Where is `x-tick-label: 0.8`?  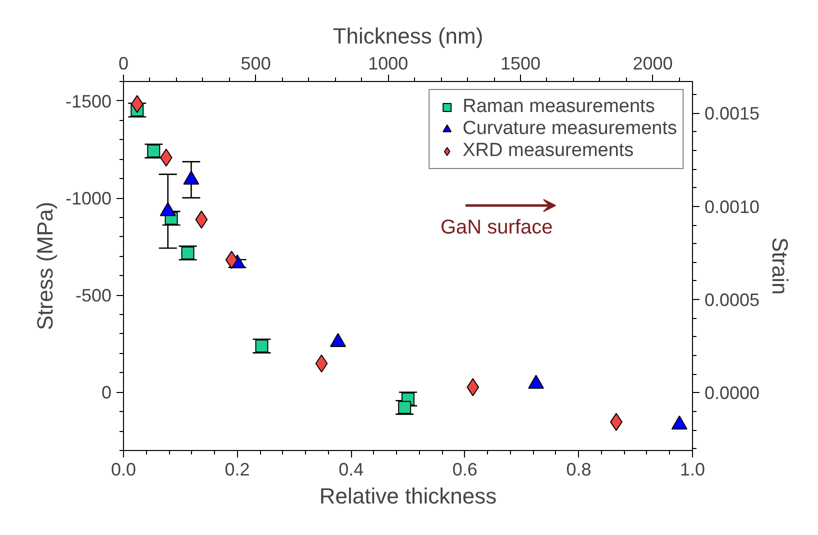 x-tick-label: 0.8 is located at coordinates (579, 470).